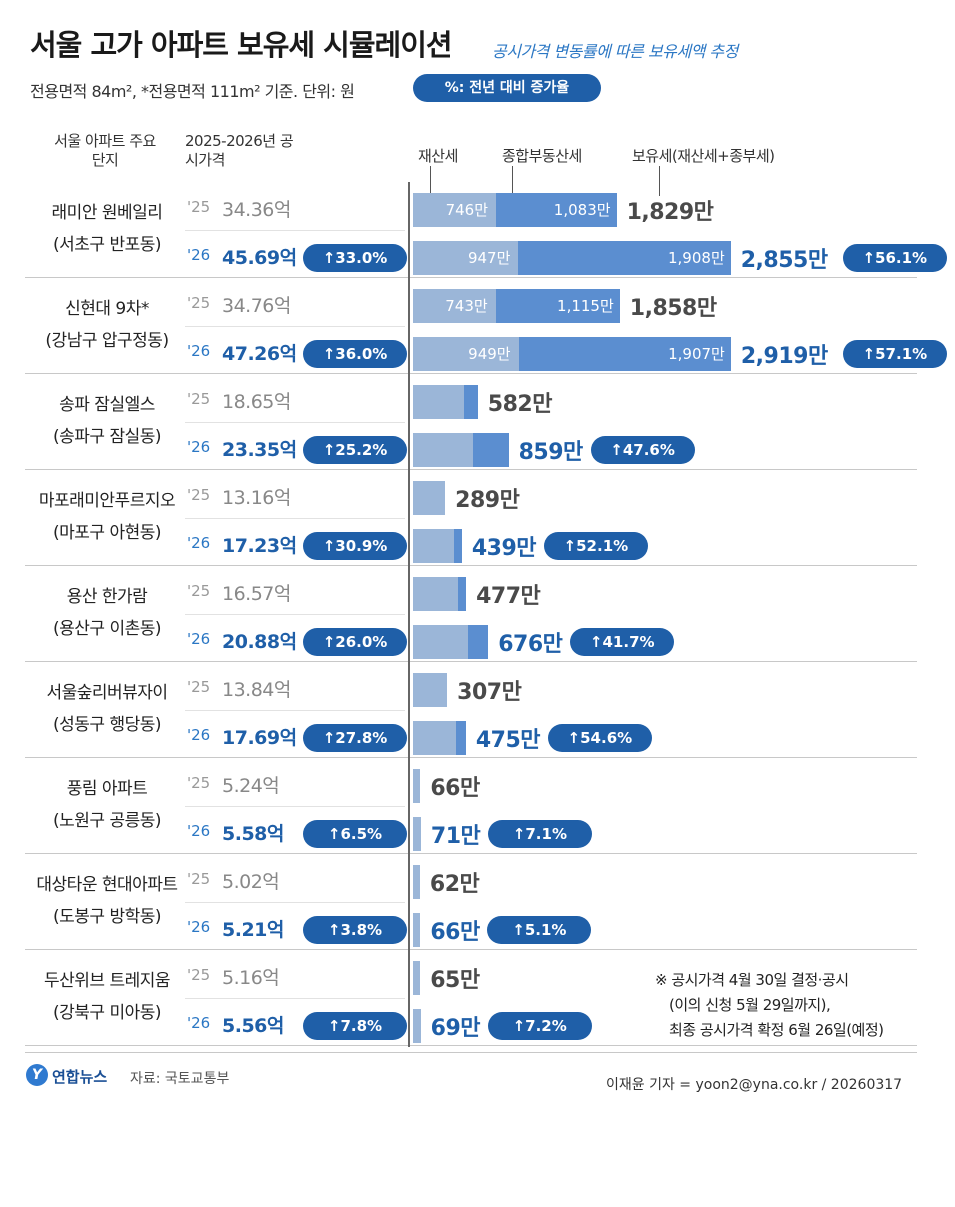  What do you see at coordinates (466, 354) in the screenshot?
I see `bar-property-tax: 949만` at bounding box center [466, 354].